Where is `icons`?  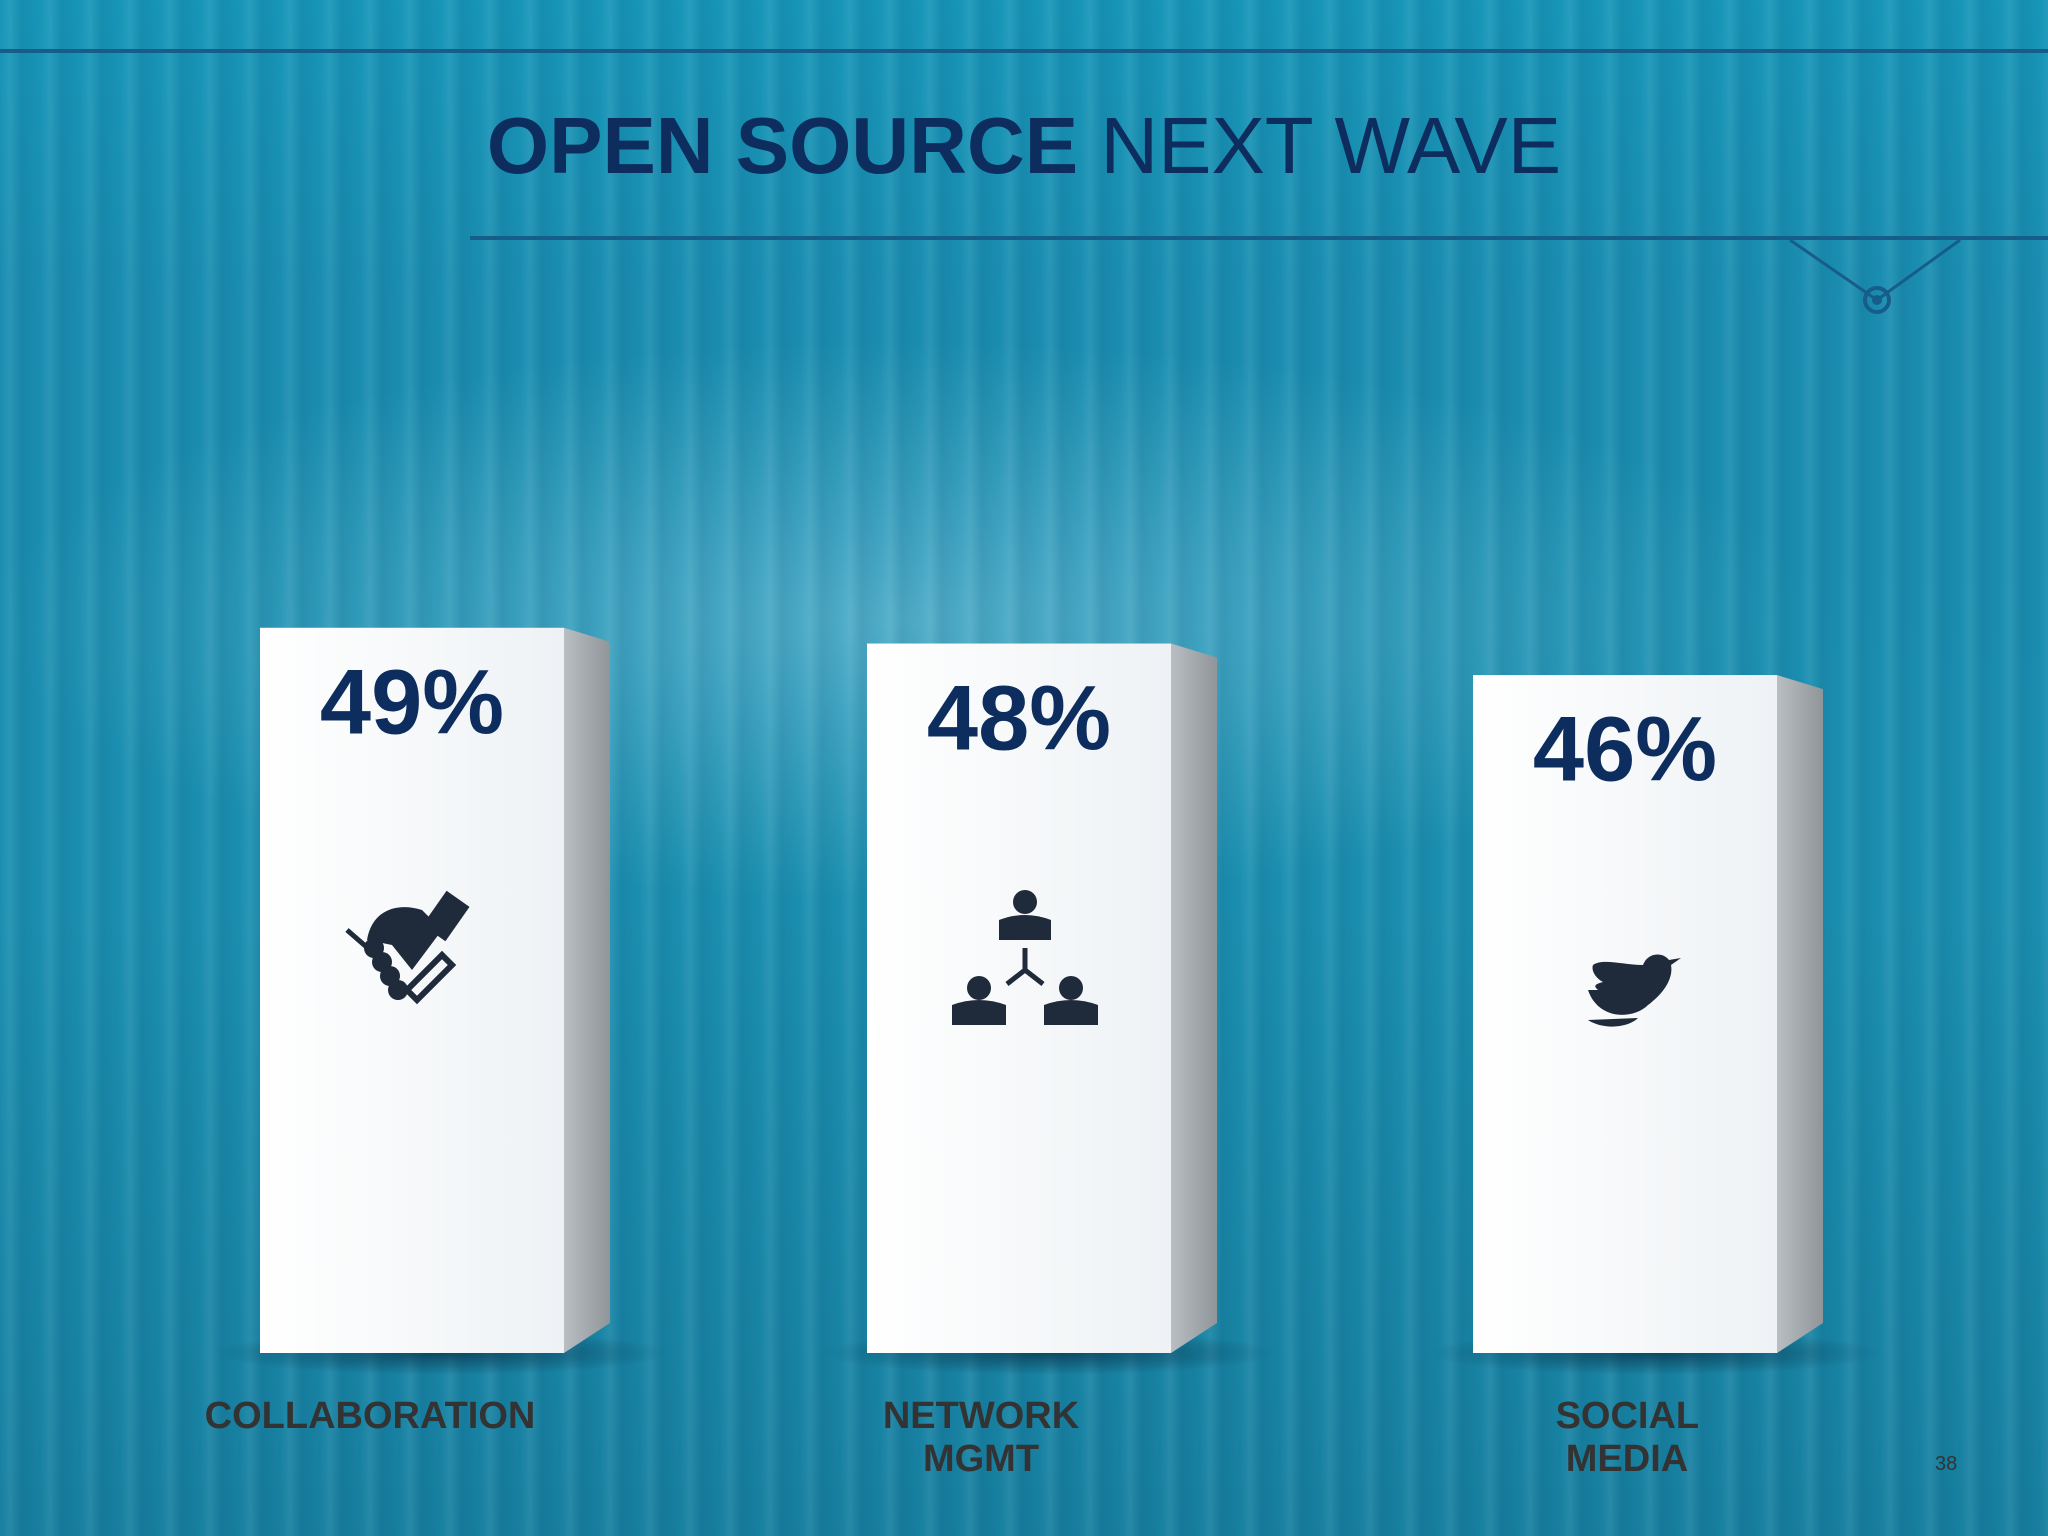 icons is located at coordinates (1013, 958).